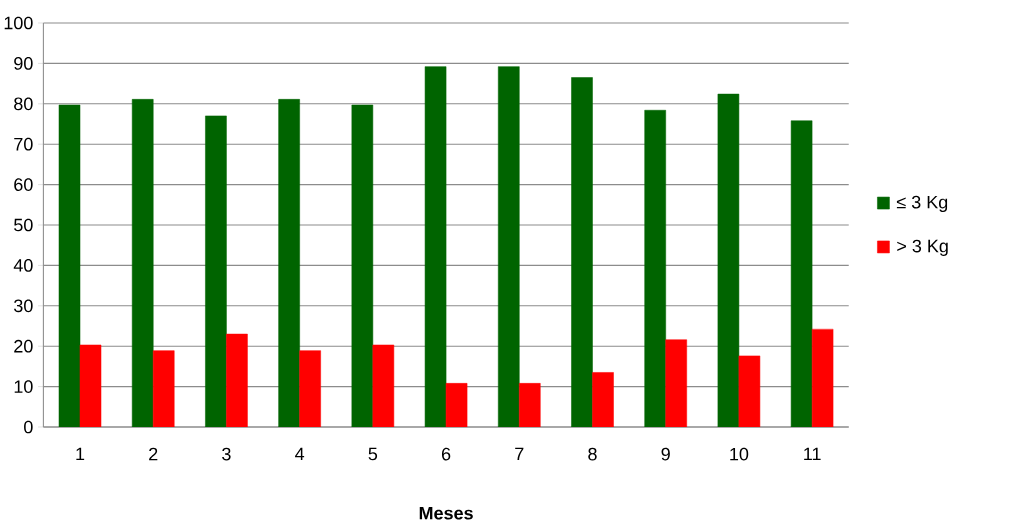 The width and height of the screenshot is (1014, 529). What do you see at coordinates (446, 513) in the screenshot?
I see `x-axis-title: Meses` at bounding box center [446, 513].